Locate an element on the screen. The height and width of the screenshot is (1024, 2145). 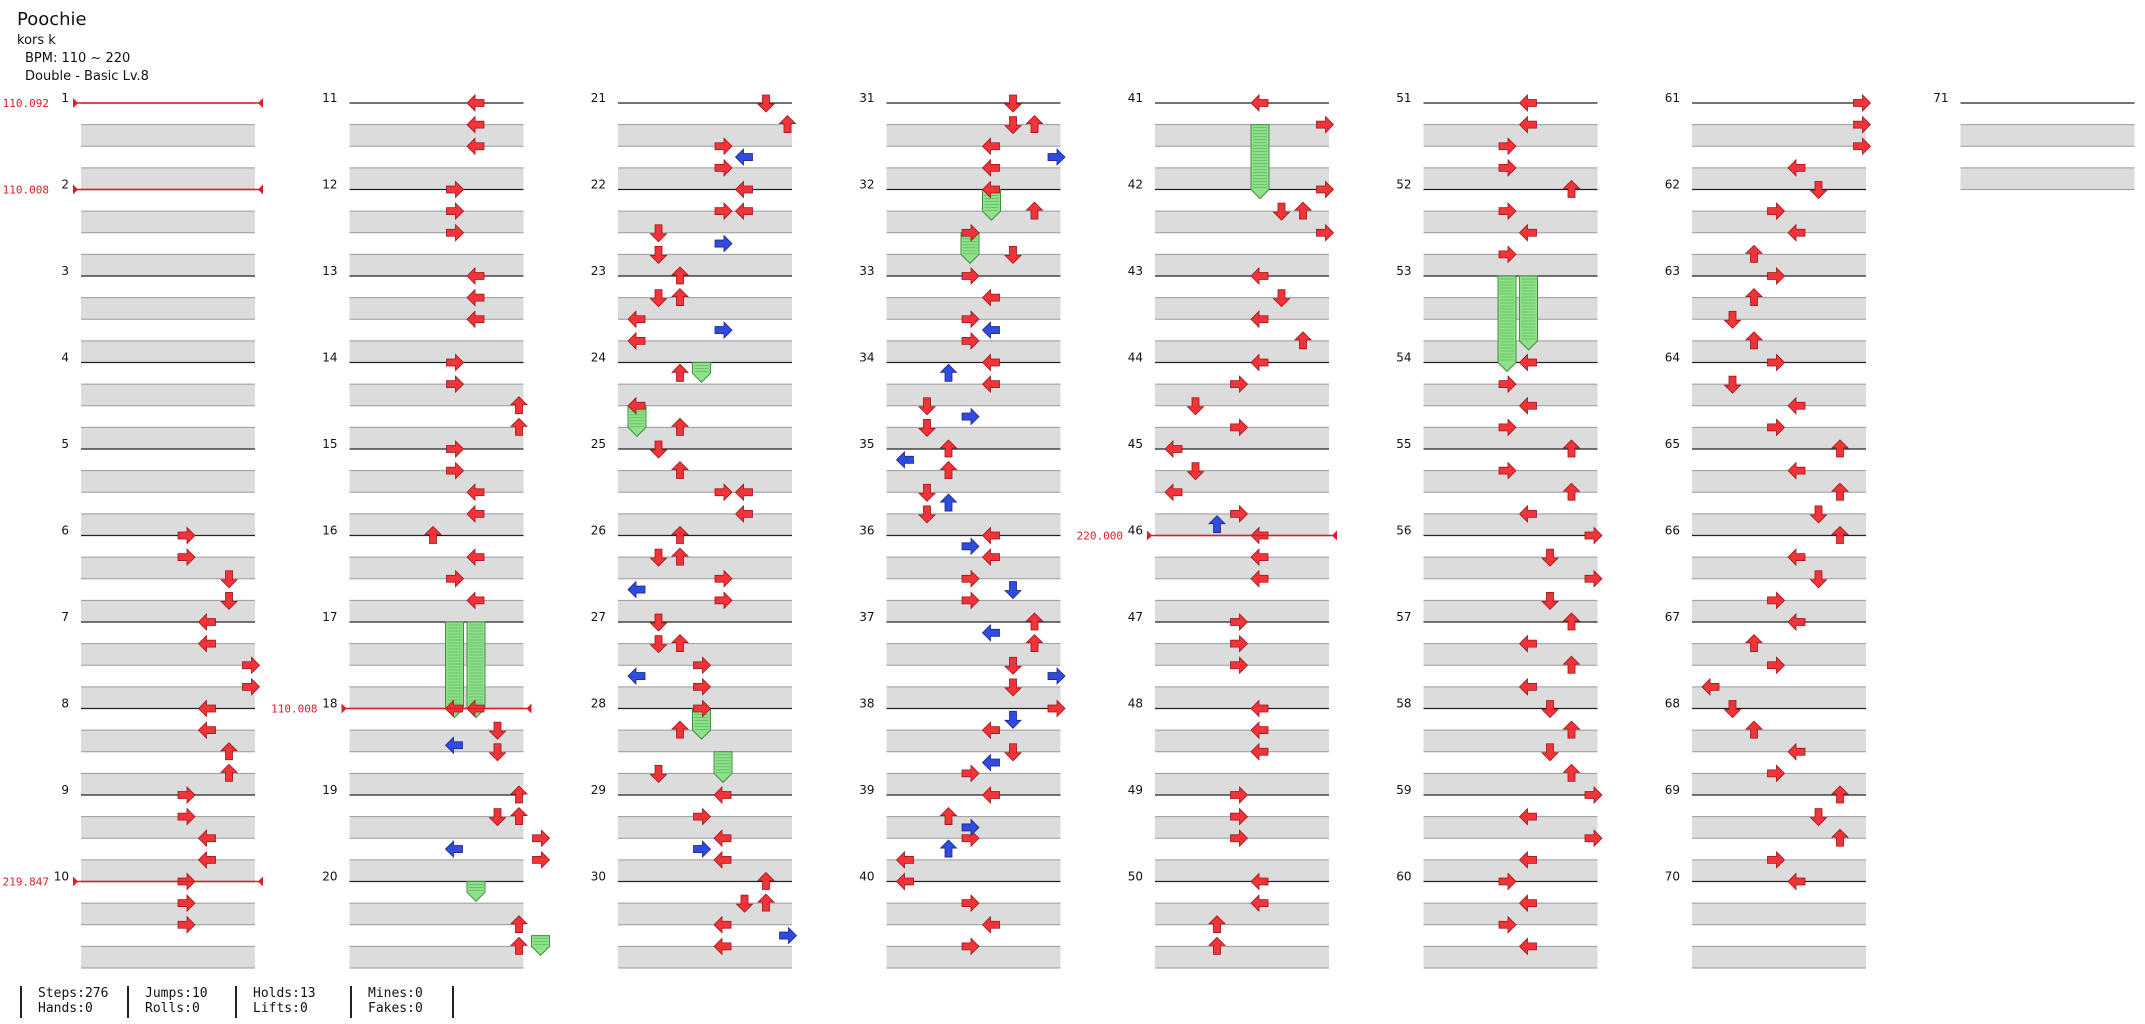
measure-number: 39 is located at coordinates (866, 790).